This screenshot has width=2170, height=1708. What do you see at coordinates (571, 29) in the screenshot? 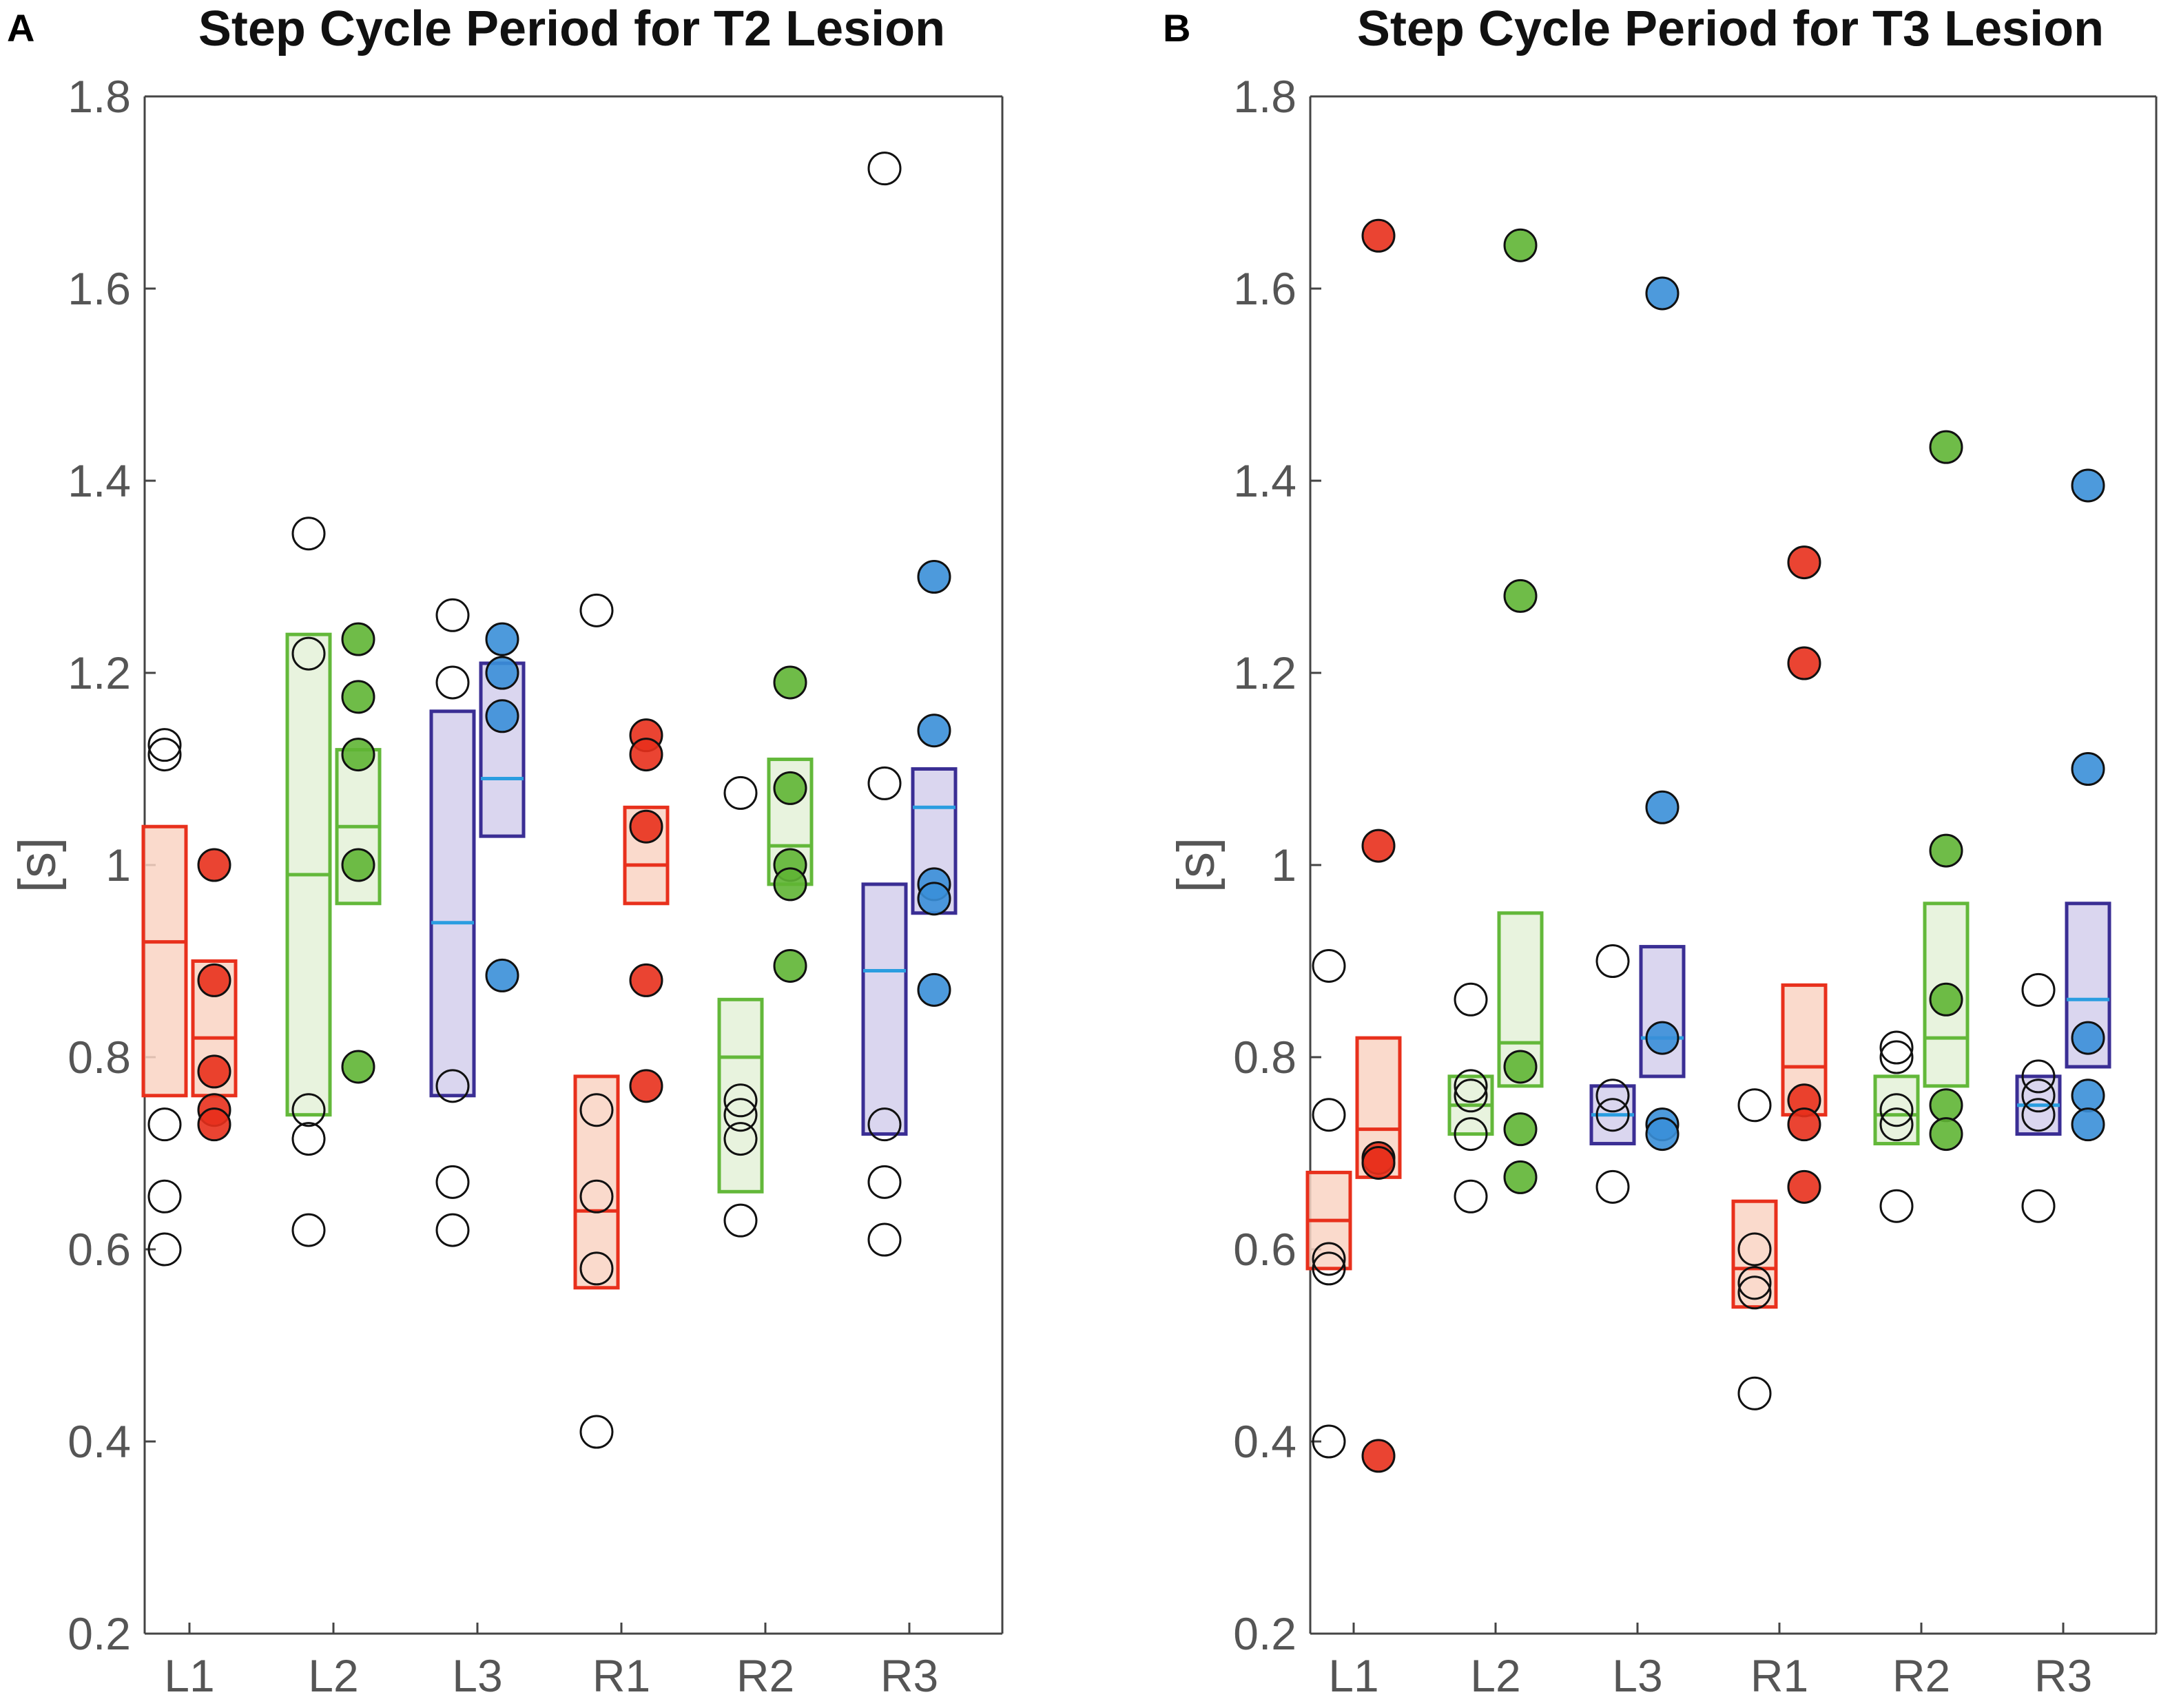
I see `panel-a-title: Step Cycle Period for T2 Lesion` at bounding box center [571, 29].